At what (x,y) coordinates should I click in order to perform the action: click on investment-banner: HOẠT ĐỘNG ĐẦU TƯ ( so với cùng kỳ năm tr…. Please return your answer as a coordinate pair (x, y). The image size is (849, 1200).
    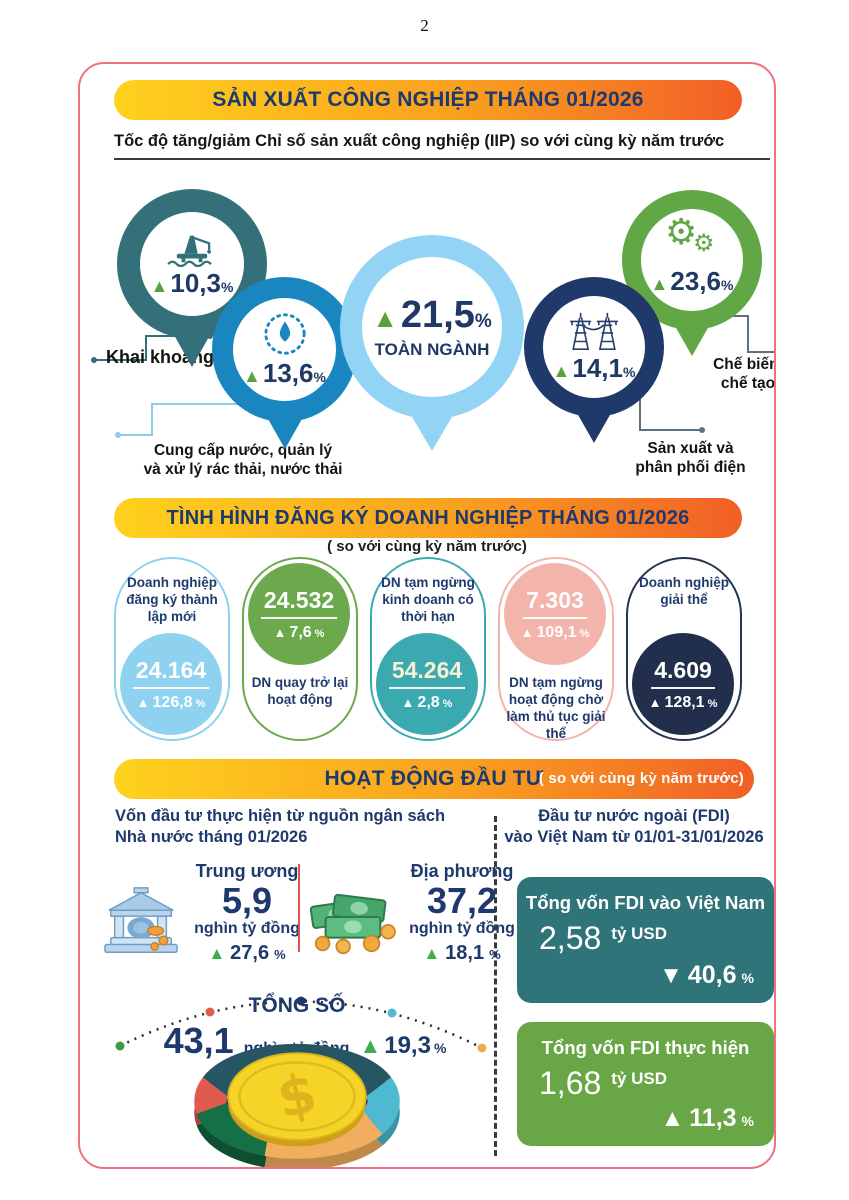
    Looking at the image, I should click on (434, 779).